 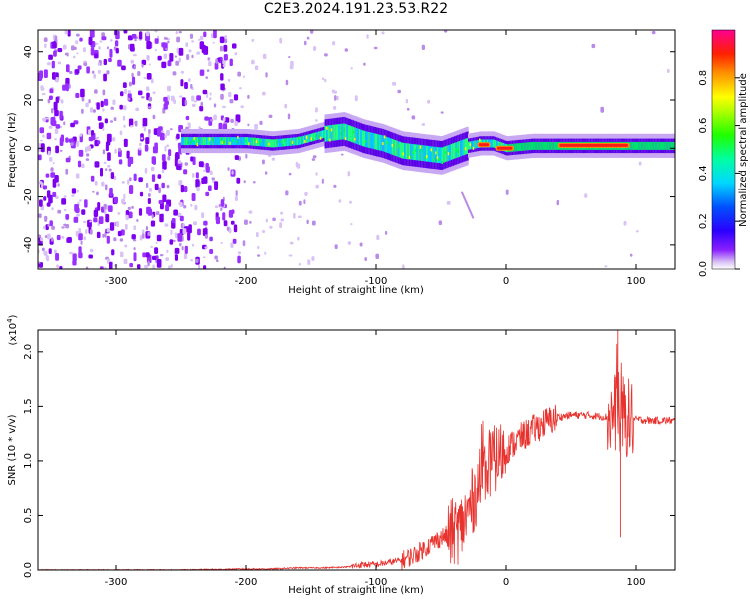 I want to click on colorbar-gradient, so click(x=723, y=149).